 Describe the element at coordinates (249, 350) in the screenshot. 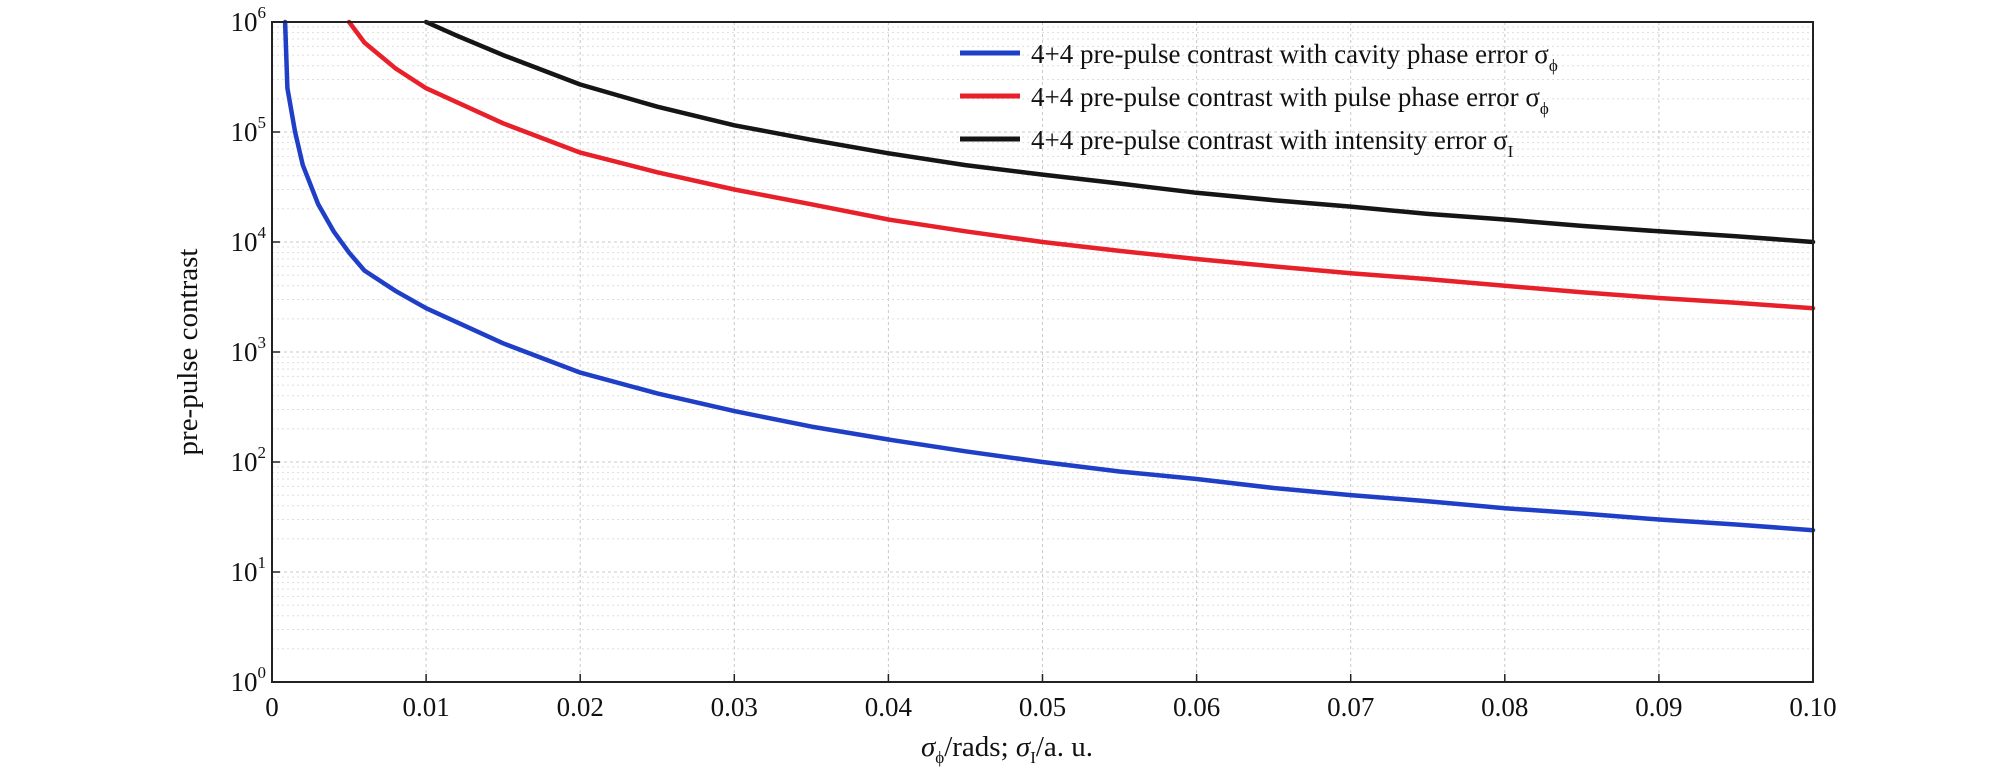

I see `y-tick-label: 10³` at that location.